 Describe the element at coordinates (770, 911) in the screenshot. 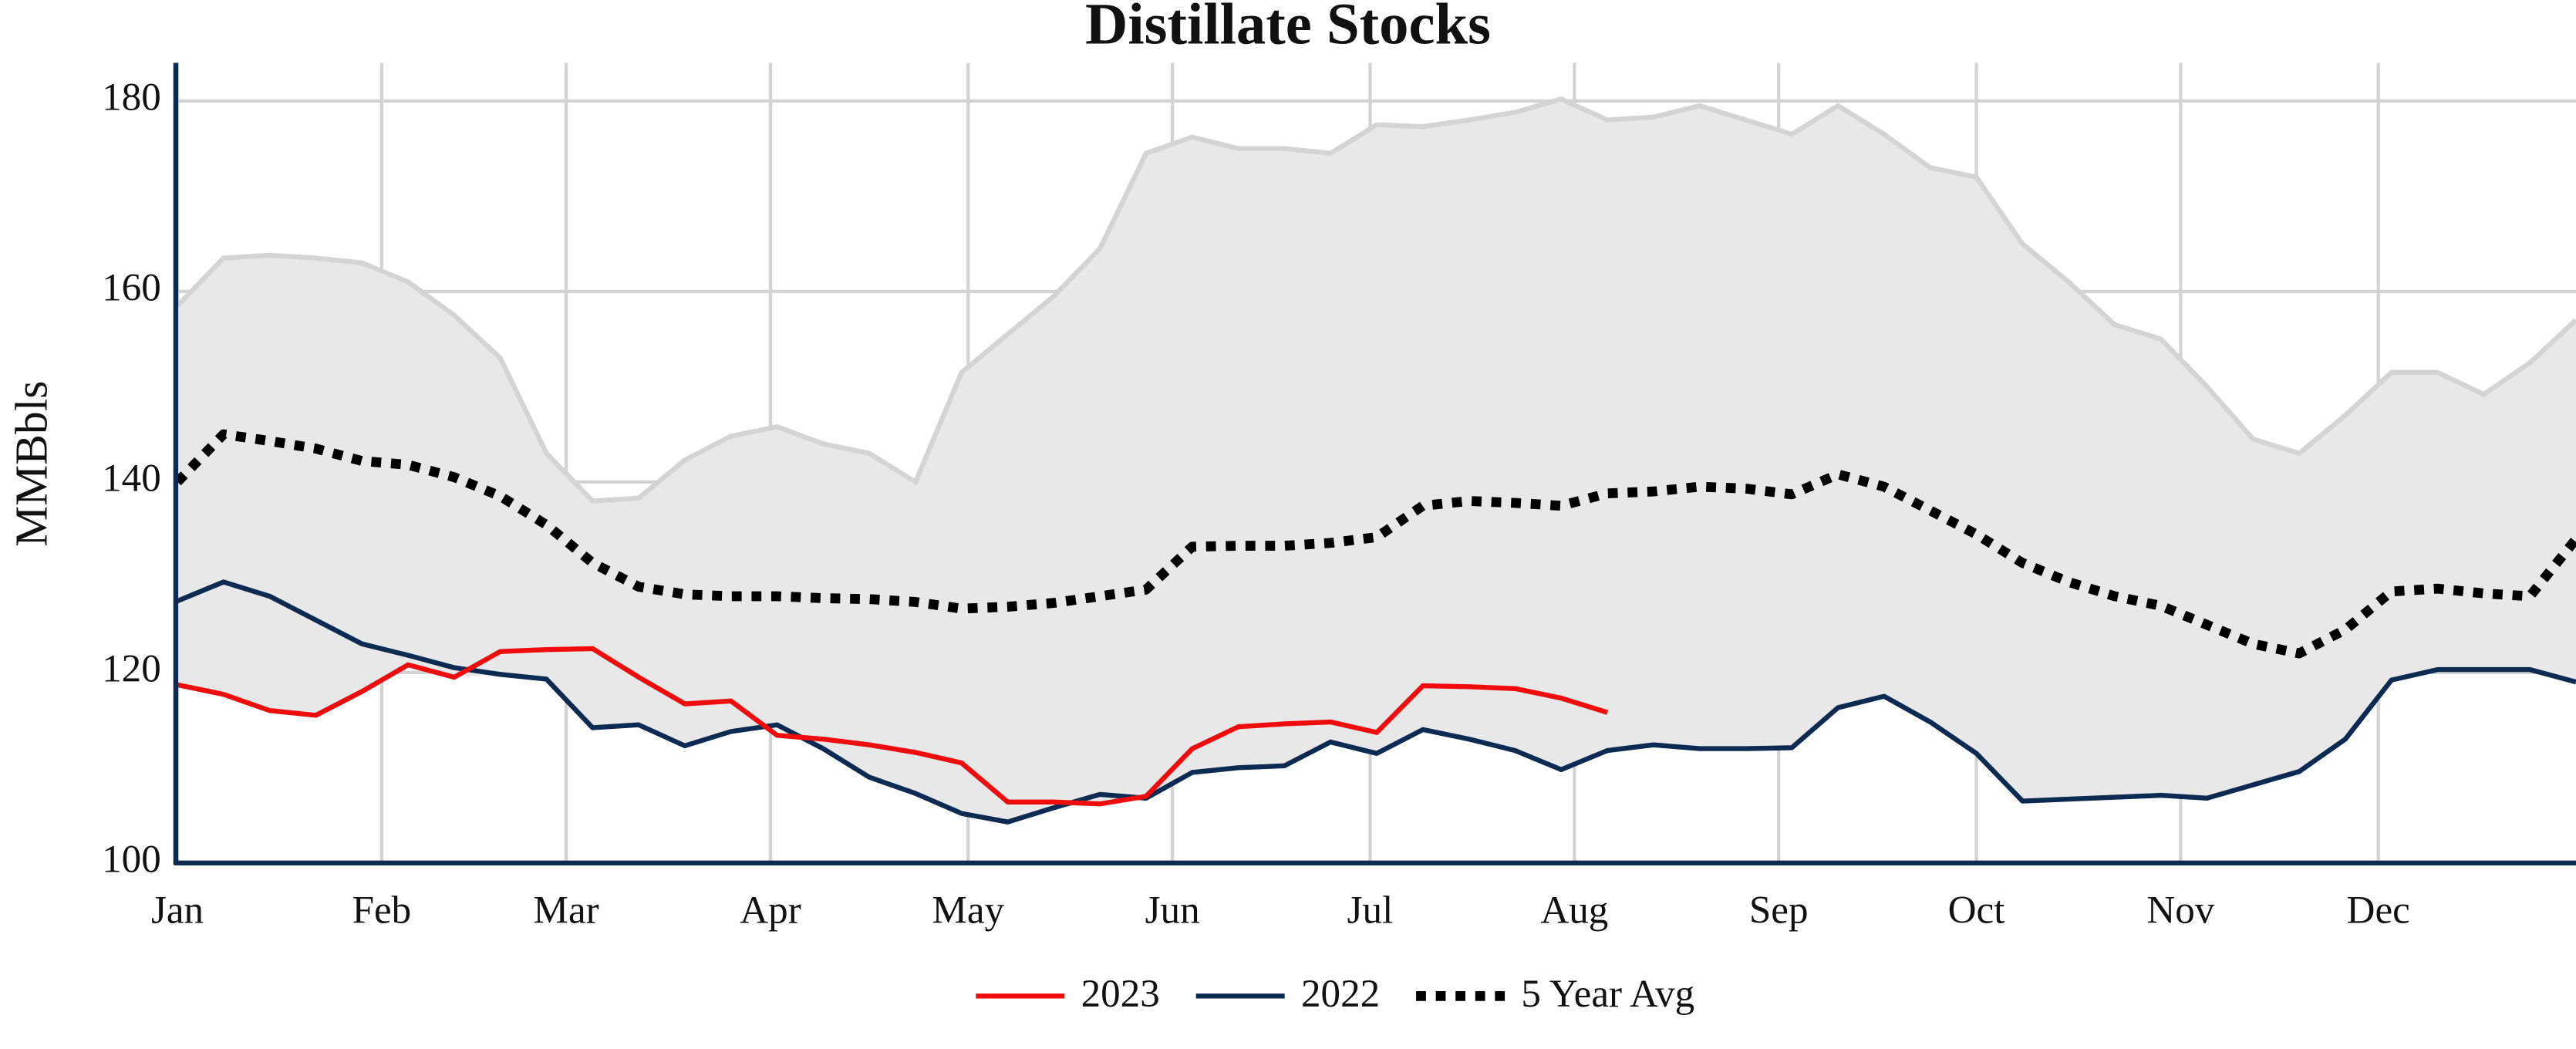

I see `x-tick-label: Apr` at that location.